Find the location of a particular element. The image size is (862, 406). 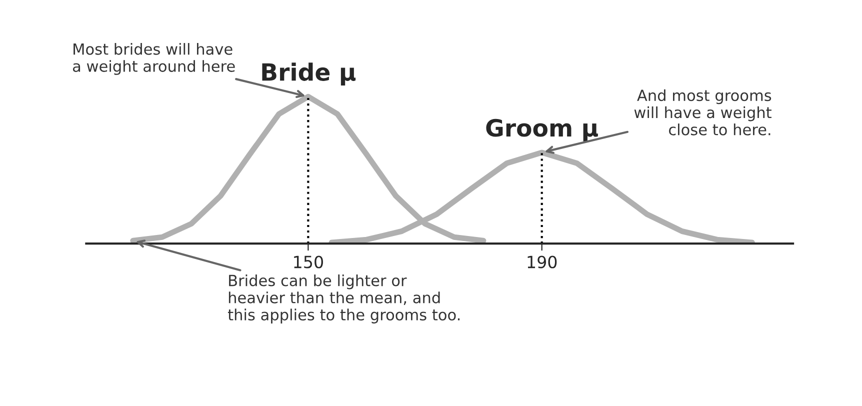

annotation: Most brides will have a weight around here is located at coordinates (153, 59).